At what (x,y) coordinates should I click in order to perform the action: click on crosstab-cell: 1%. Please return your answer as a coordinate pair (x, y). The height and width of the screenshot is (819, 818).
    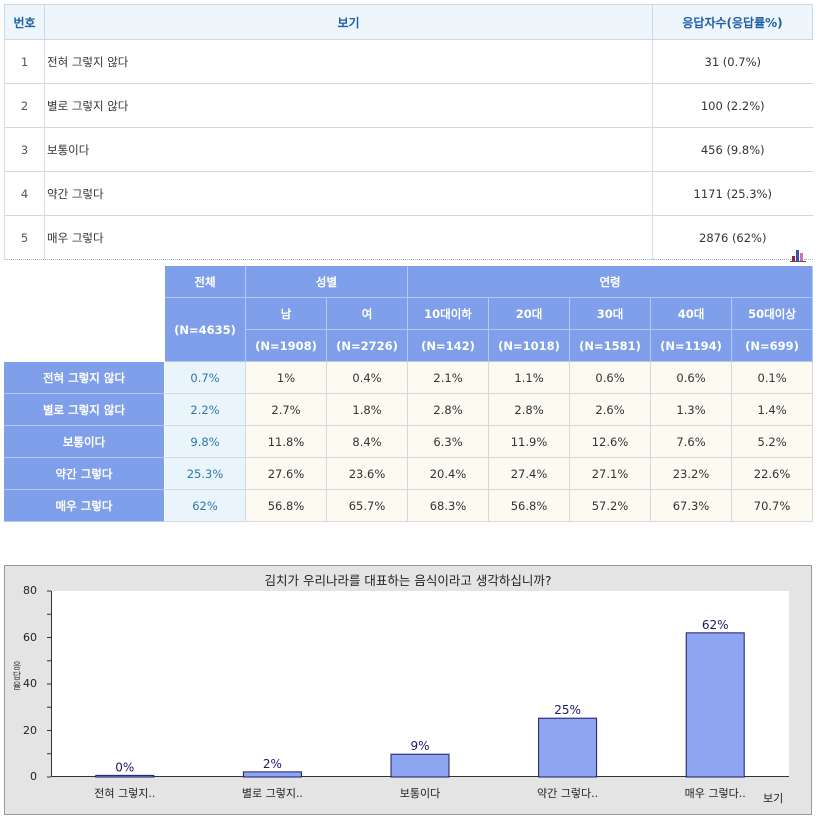
    Looking at the image, I should click on (286, 378).